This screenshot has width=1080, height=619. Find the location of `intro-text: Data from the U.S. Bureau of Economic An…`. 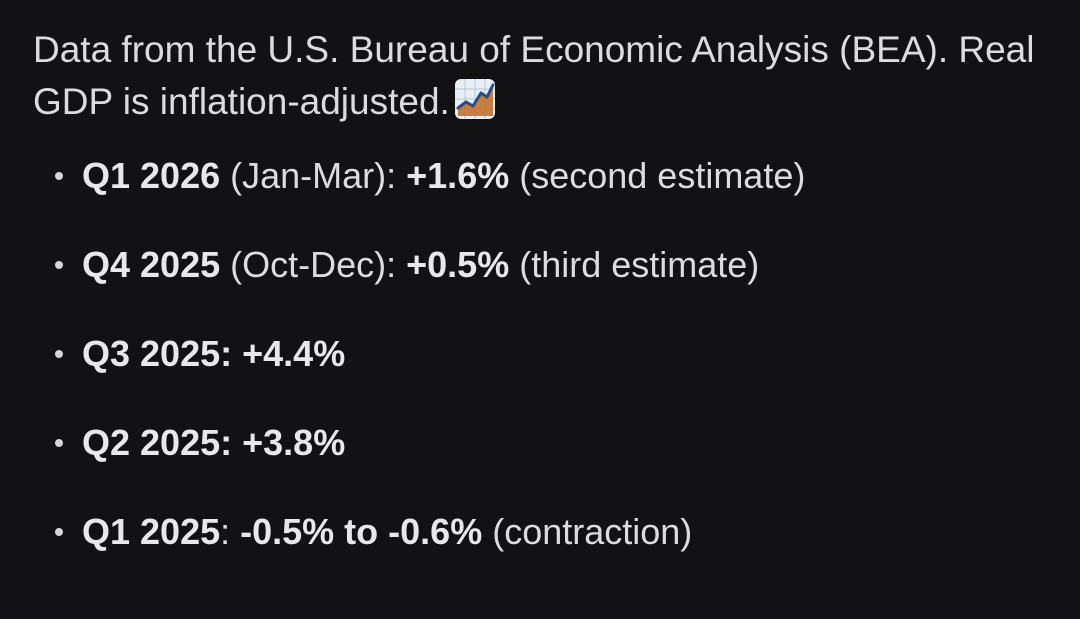

intro-text: Data from the U.S. Bureau of Economic An… is located at coordinates (534, 75).